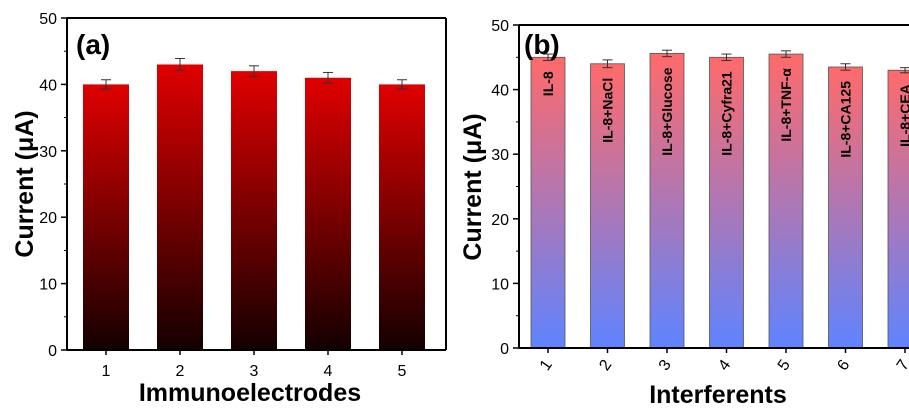 The width and height of the screenshot is (909, 408). I want to click on chart-b-bar-label: IL-8+Glucose, so click(667, 111).